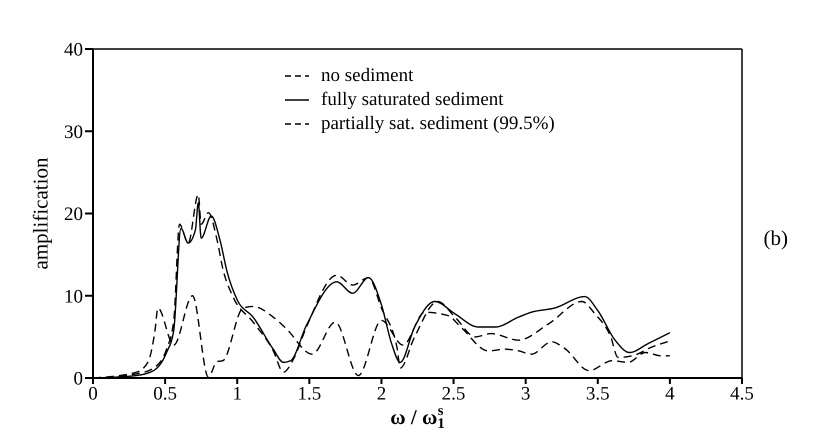  I want to click on y-tick-label: 0, so click(78, 379).